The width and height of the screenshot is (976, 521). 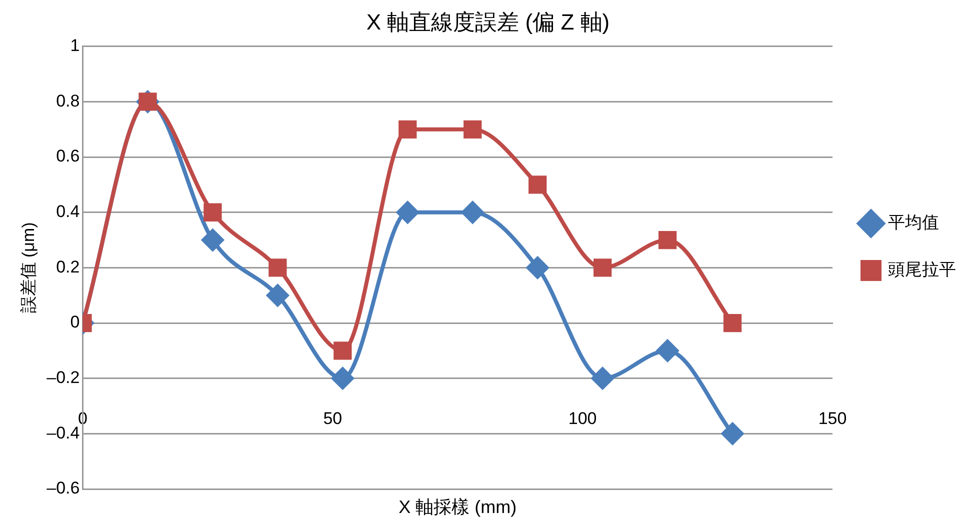 What do you see at coordinates (63, 432) in the screenshot?
I see `y-tick-label: –0.4` at bounding box center [63, 432].